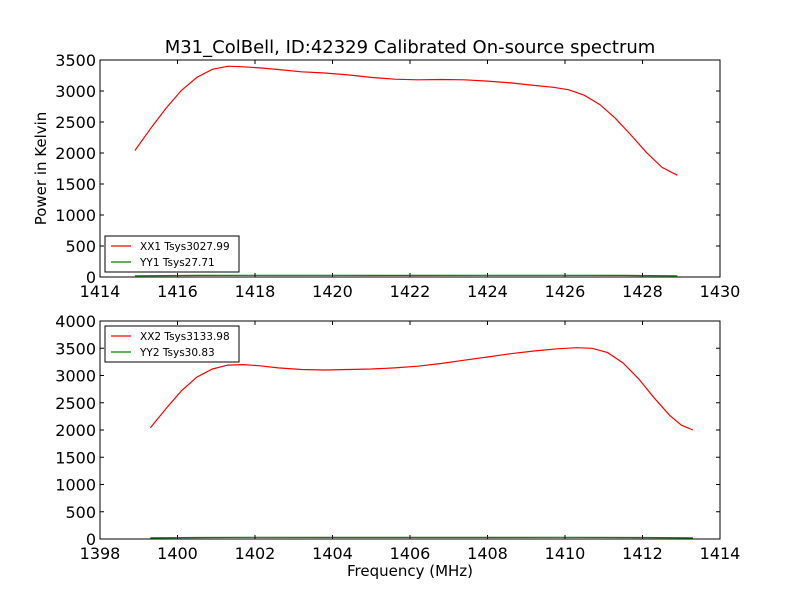 The image size is (800, 600). I want to click on x-tick-label: 1412, so click(642, 553).